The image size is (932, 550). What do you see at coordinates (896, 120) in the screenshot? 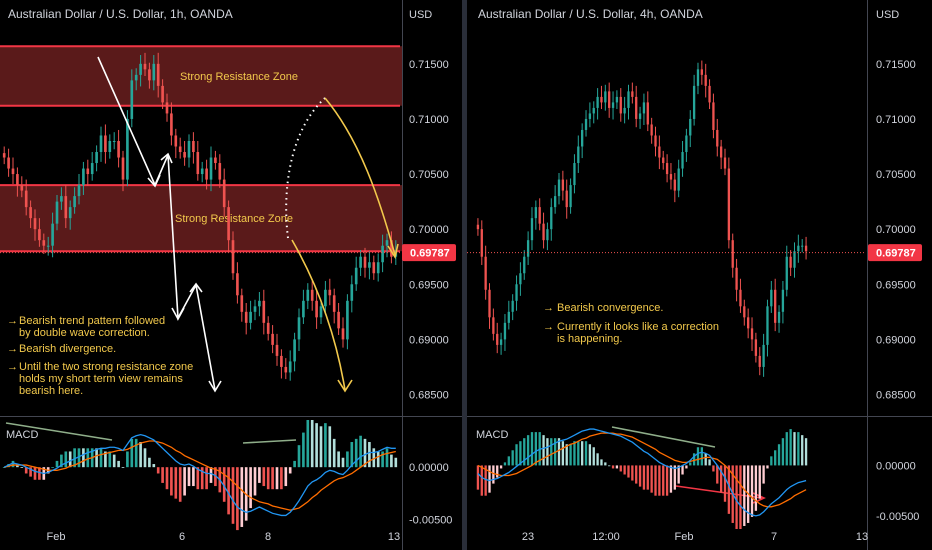
I see `right-price-tick-label: 0.71000` at bounding box center [896, 120].